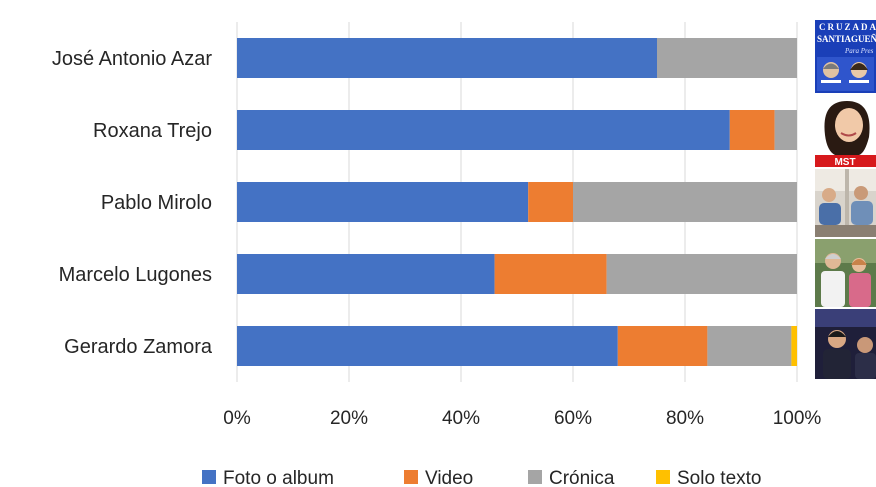 The image size is (876, 487). Describe the element at coordinates (156, 203) in the screenshot. I see `category-label: Pablo Mirolo` at that location.